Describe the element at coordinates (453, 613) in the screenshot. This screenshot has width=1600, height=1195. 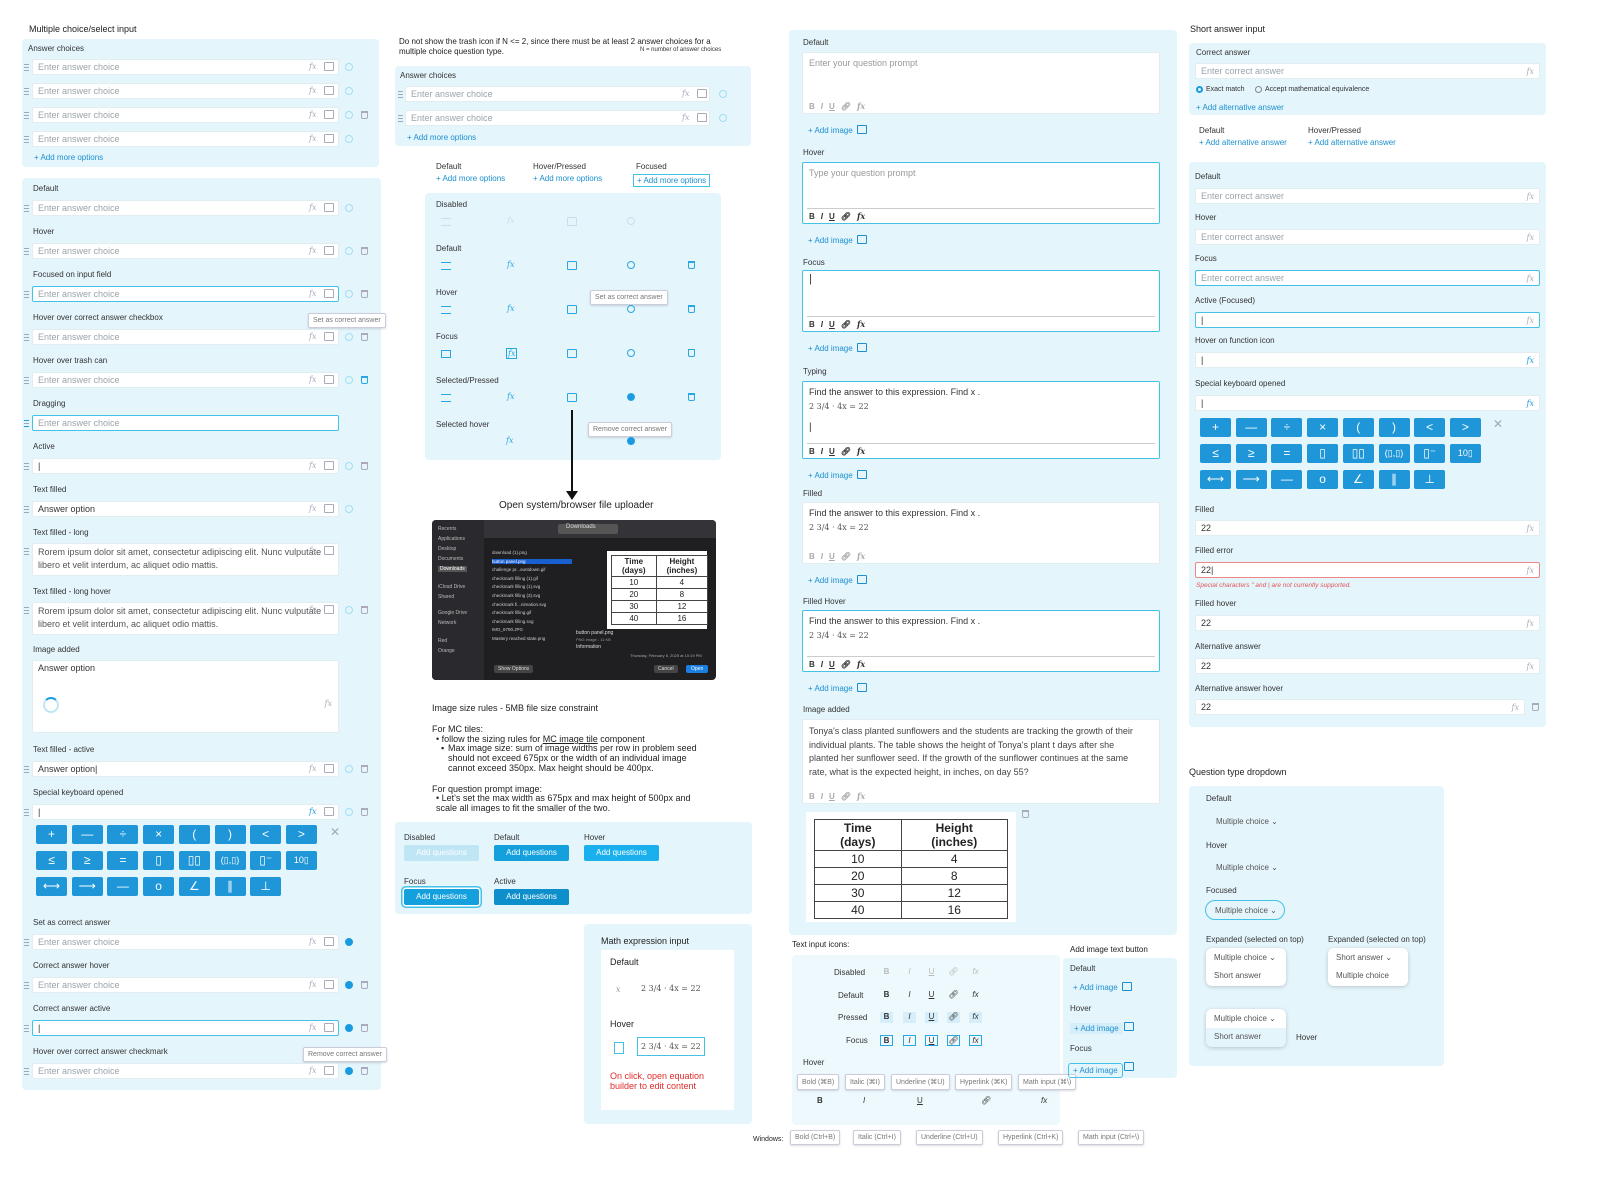
I see `sidebar-item: Google Drive` at that location.